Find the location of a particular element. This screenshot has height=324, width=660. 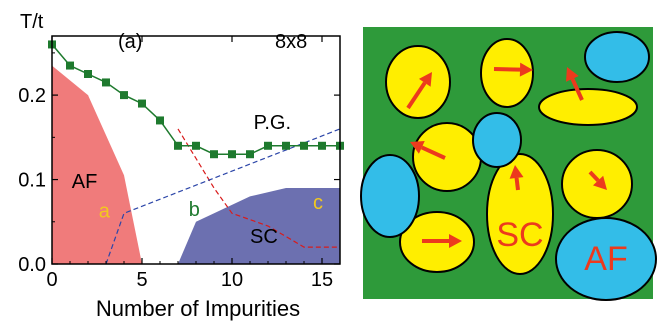

x-tick-label: 0 is located at coordinates (51, 280).